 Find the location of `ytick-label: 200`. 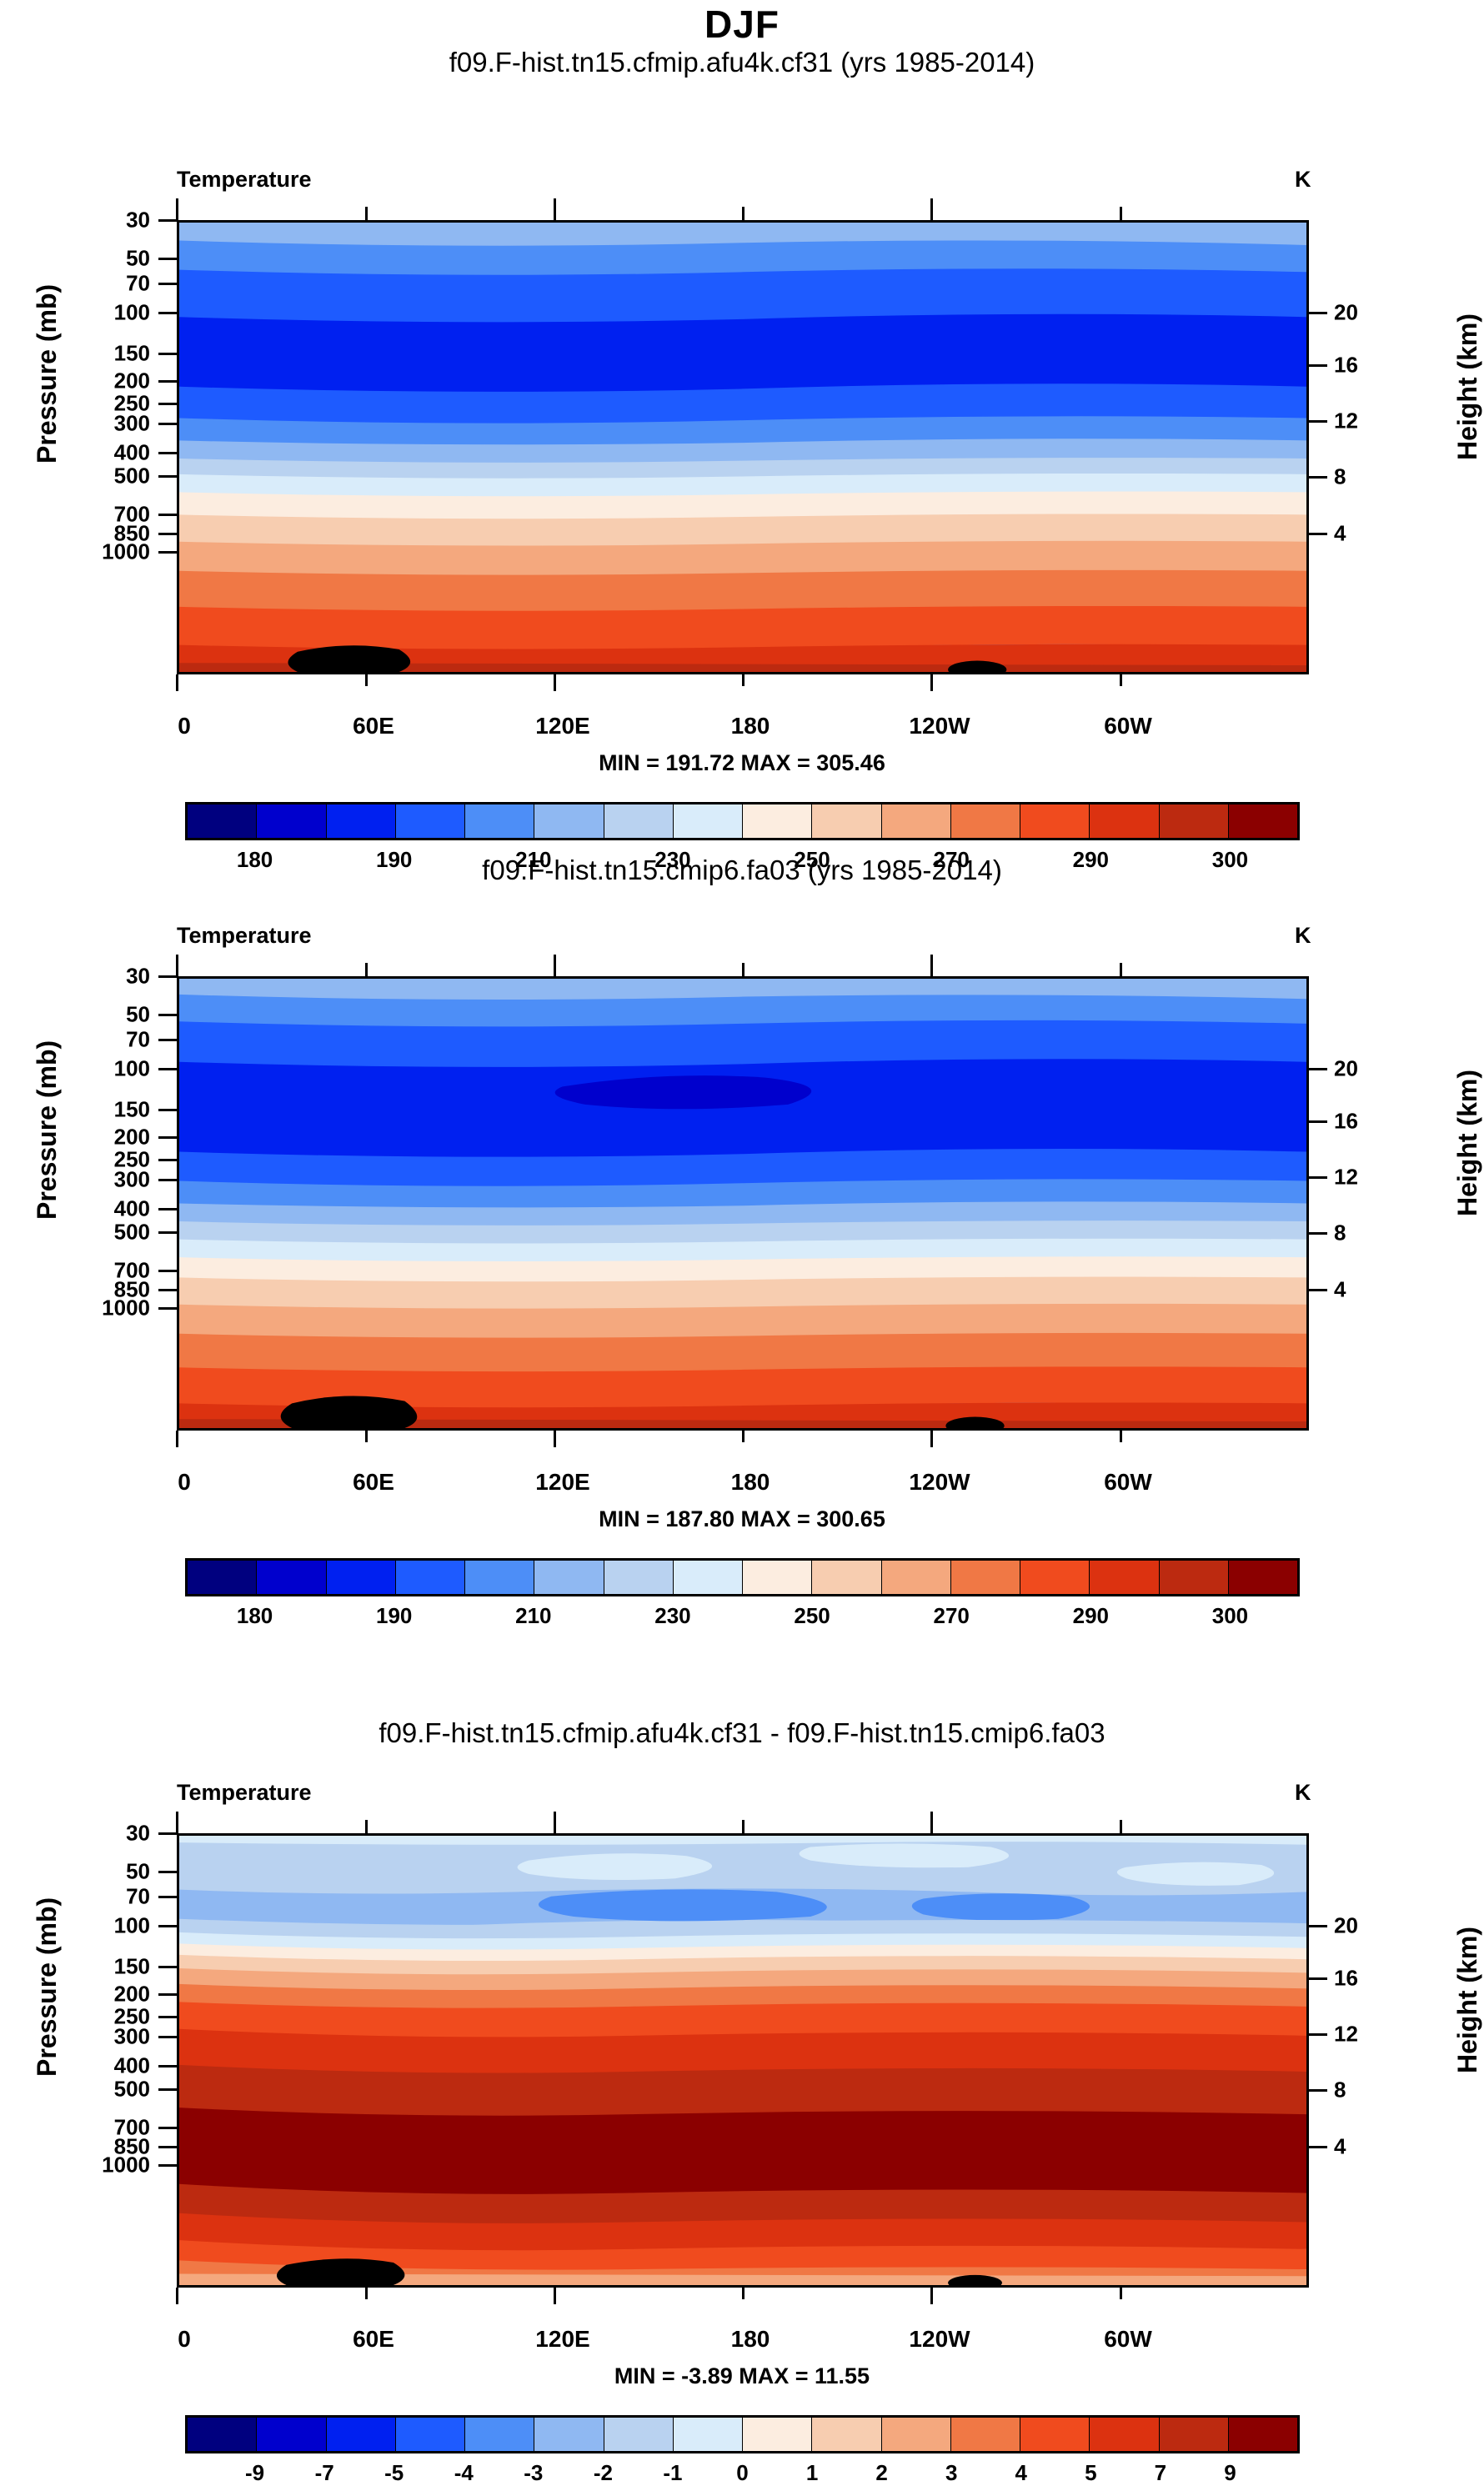

ytick-label: 200 is located at coordinates (131, 380).